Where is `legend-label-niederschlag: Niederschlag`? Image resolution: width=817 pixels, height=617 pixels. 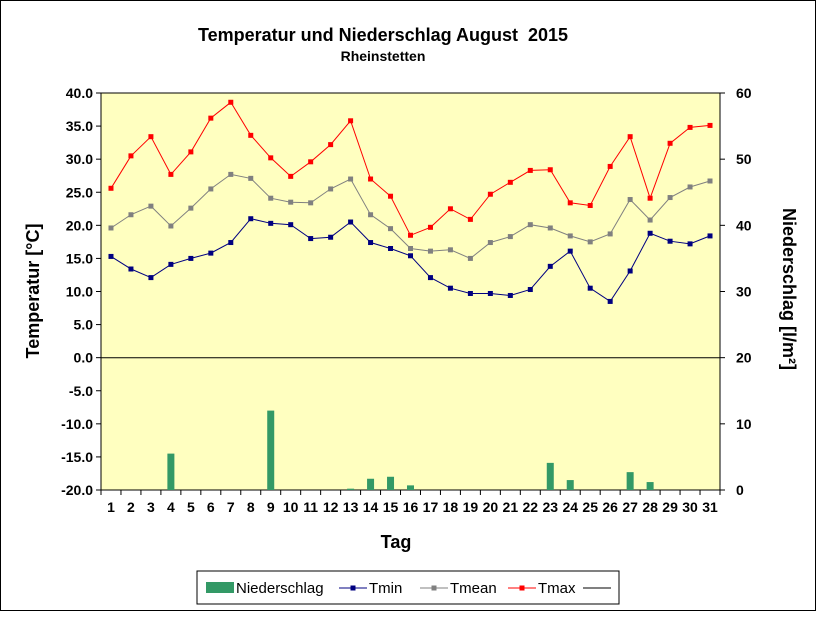 legend-label-niederschlag: Niederschlag is located at coordinates (280, 588).